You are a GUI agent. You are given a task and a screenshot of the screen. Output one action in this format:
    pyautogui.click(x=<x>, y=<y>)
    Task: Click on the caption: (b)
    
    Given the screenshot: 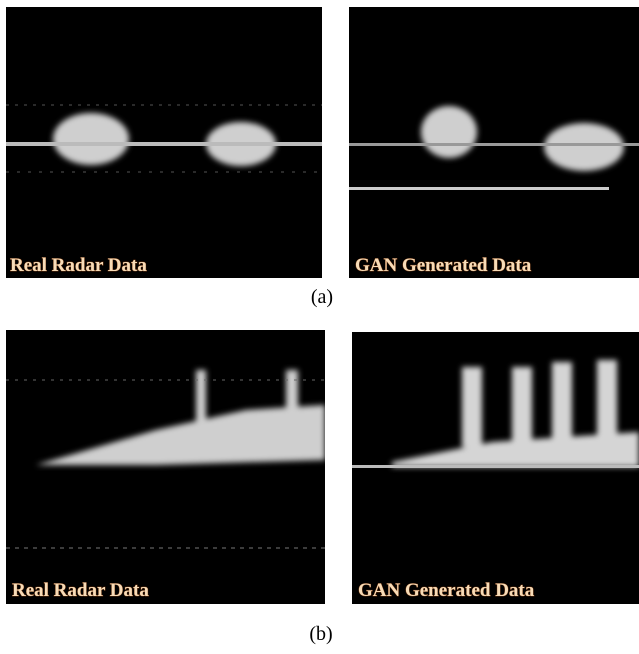 What is the action you would take?
    pyautogui.click(x=321, y=634)
    